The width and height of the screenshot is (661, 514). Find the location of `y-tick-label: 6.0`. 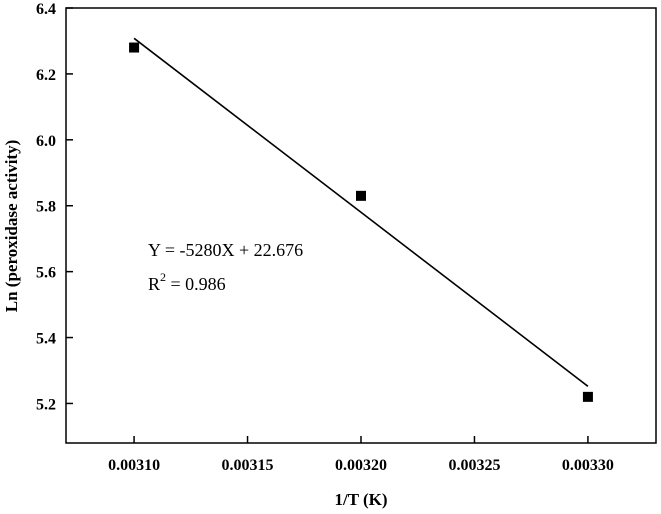

y-tick-label: 6.0 is located at coordinates (46, 141).